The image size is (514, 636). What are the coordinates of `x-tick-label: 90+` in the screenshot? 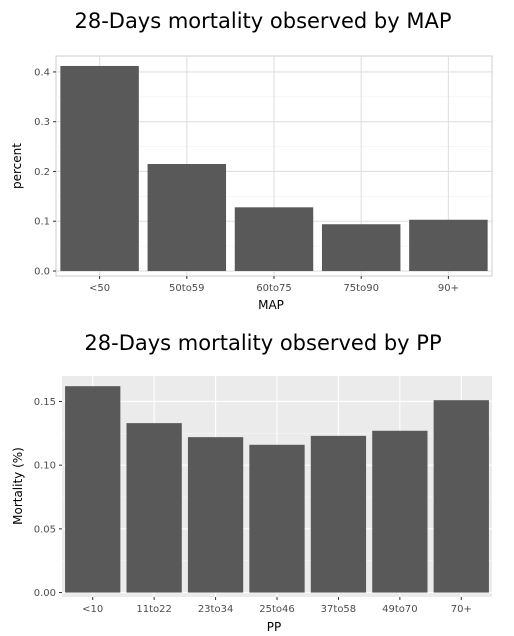 It's located at (448, 288).